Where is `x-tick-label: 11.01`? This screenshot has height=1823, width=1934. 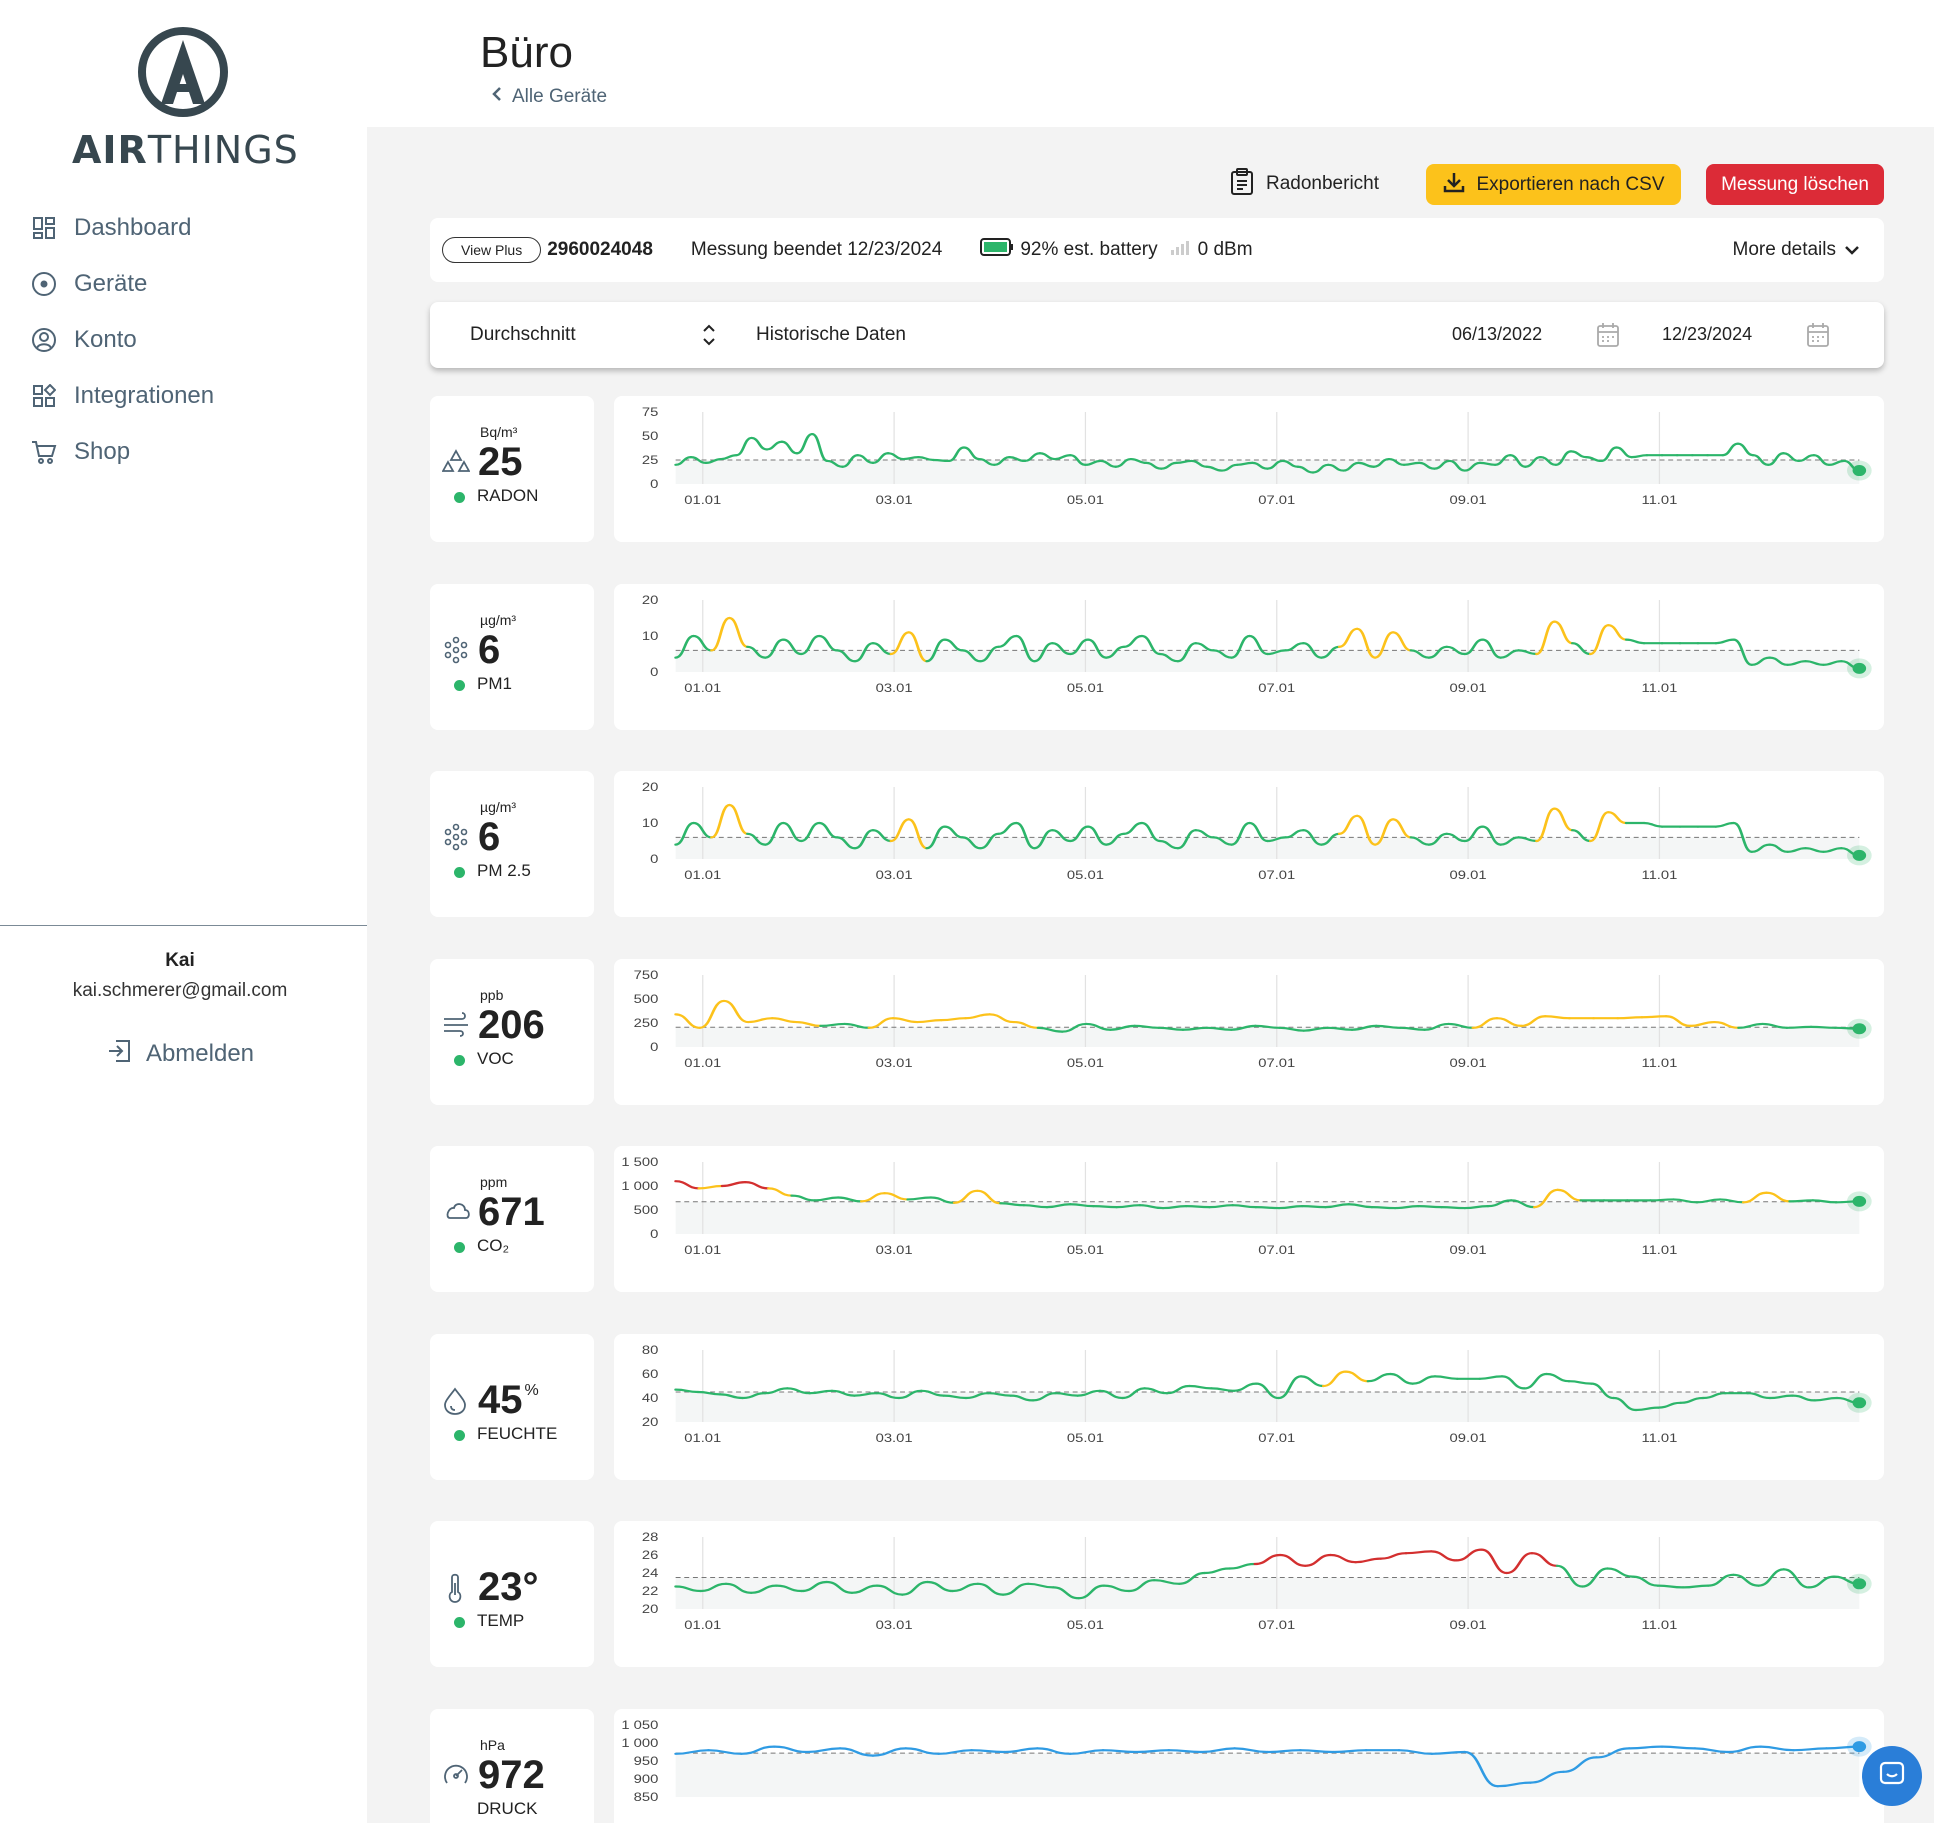 x-tick-label: 11.01 is located at coordinates (1659, 1624).